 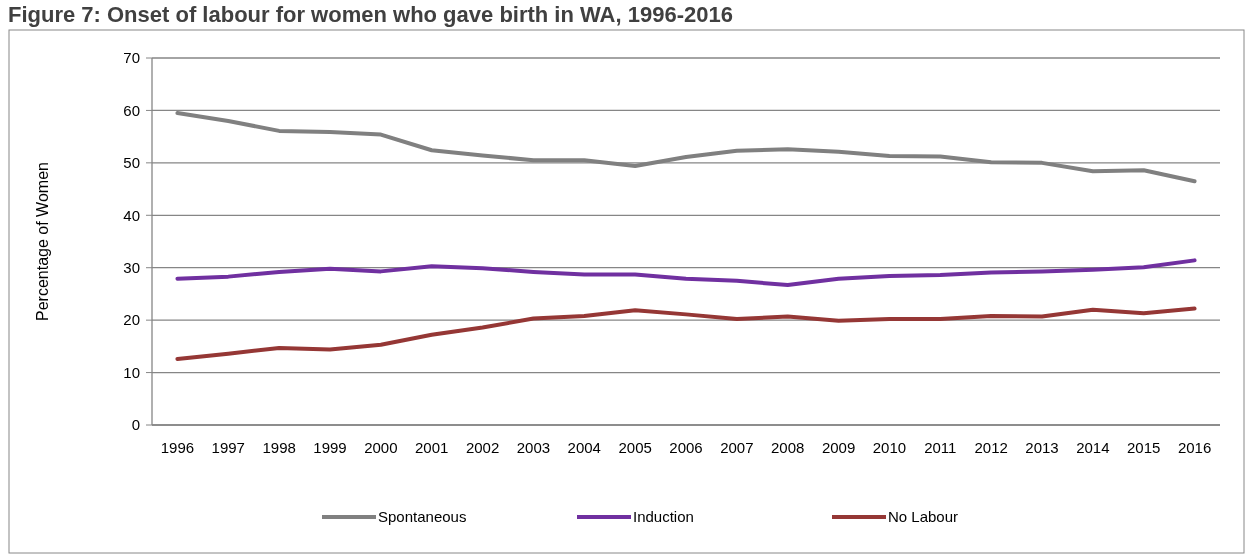 What do you see at coordinates (432, 447) in the screenshot?
I see `x-tick-label: 2001` at bounding box center [432, 447].